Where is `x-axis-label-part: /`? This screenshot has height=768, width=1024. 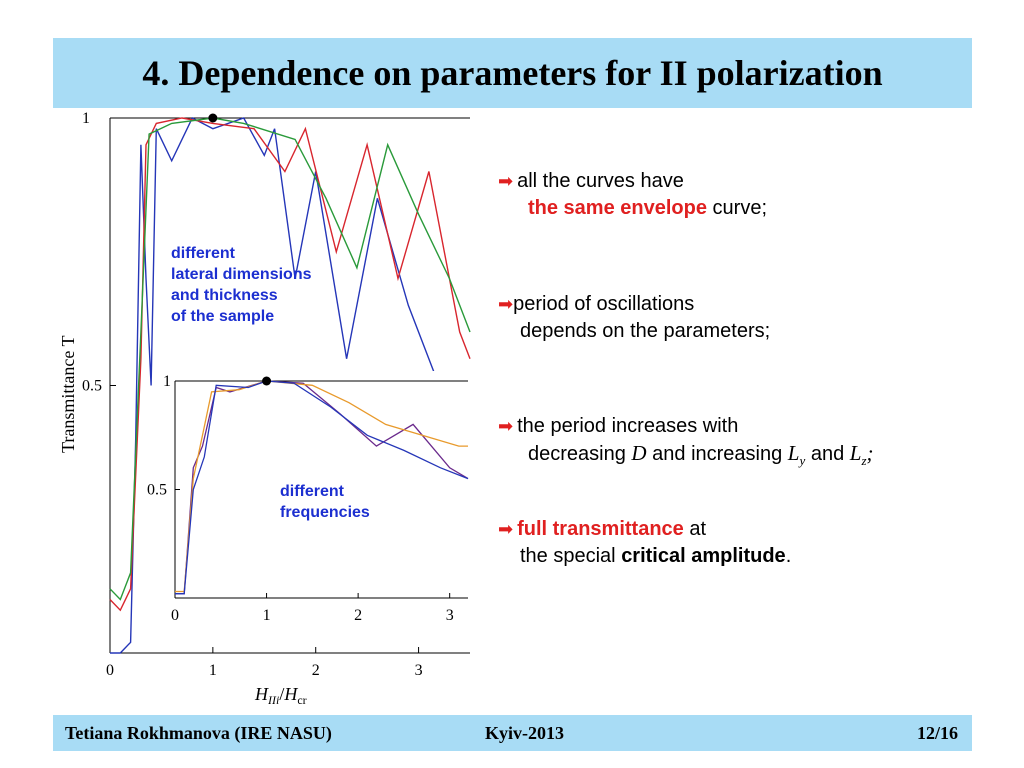
x-axis-label-part: / is located at coordinates (281, 694).